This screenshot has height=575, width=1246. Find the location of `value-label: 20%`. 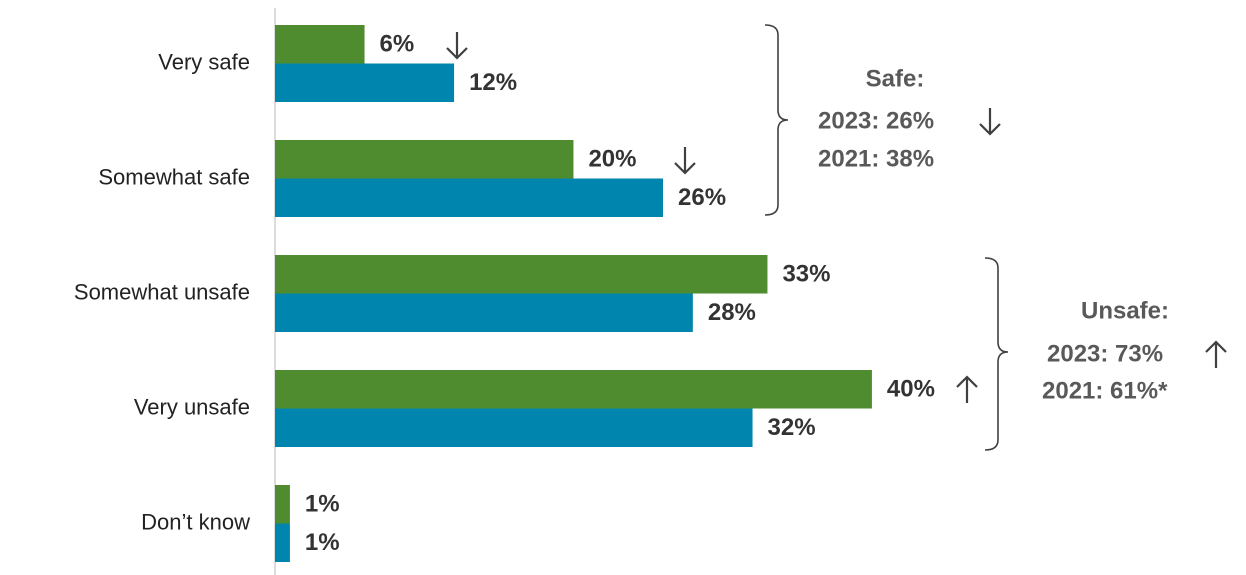

value-label: 20% is located at coordinates (612, 159).